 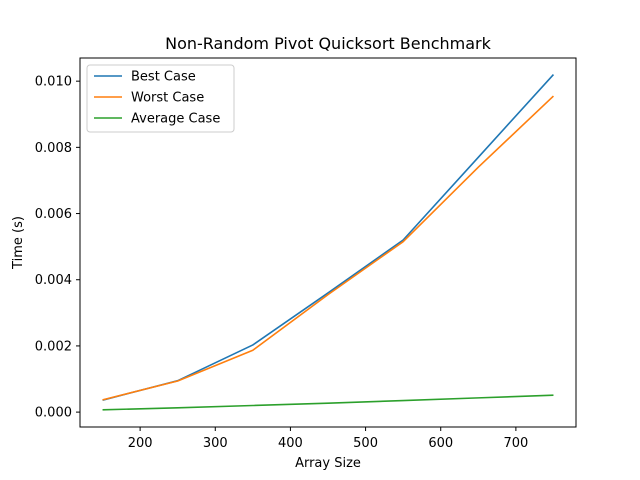 I want to click on legend-label-1: Worst Case, so click(x=167, y=98).